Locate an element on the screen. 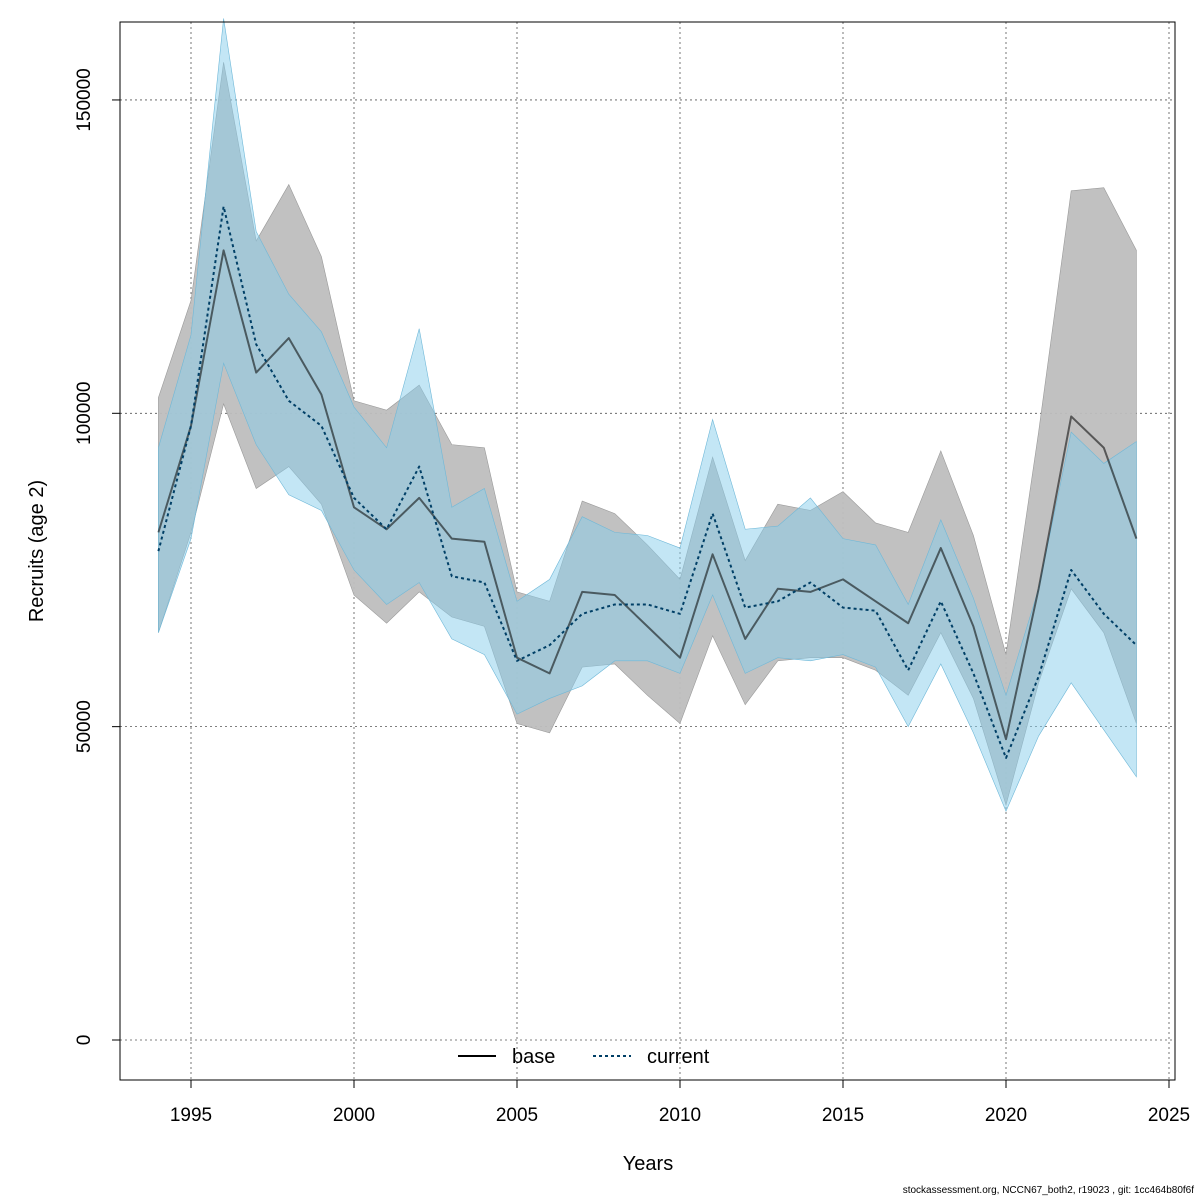 This screenshot has width=1200, height=1200. x-tick-label-2005: 2005 is located at coordinates (517, 1115).